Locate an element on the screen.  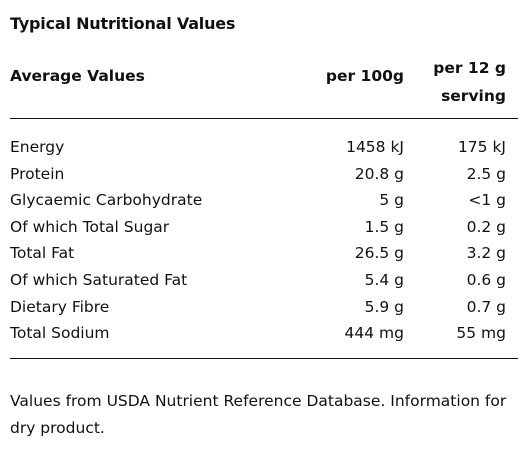
table-row-saturated-fat: Of which Saturated Fat 5.4 g 0.6 g is located at coordinates (264, 280).